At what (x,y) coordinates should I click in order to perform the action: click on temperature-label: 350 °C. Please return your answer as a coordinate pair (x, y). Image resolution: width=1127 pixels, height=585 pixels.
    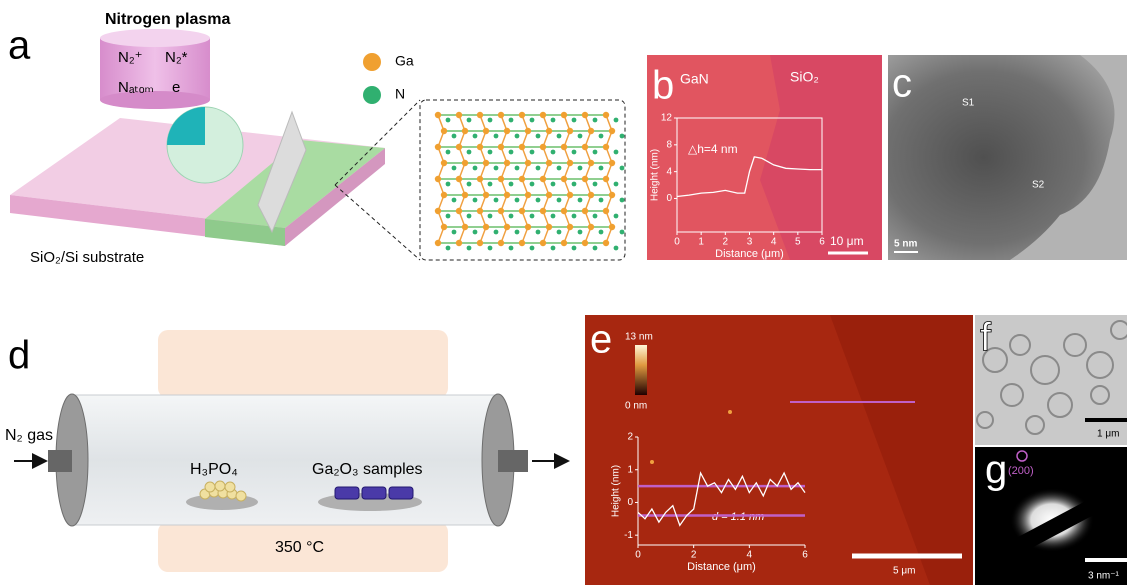
    Looking at the image, I should click on (299, 547).